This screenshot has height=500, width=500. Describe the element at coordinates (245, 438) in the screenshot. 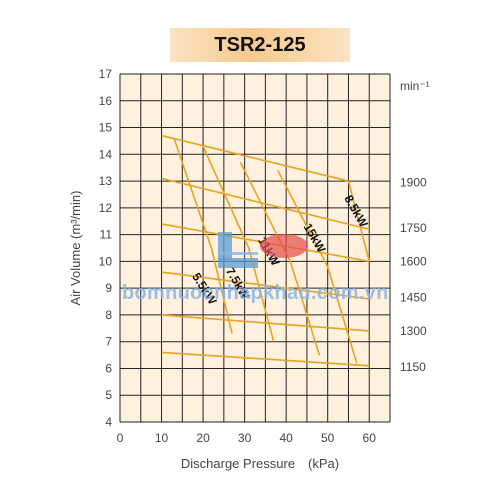

I see `x-tick-label: 30` at that location.